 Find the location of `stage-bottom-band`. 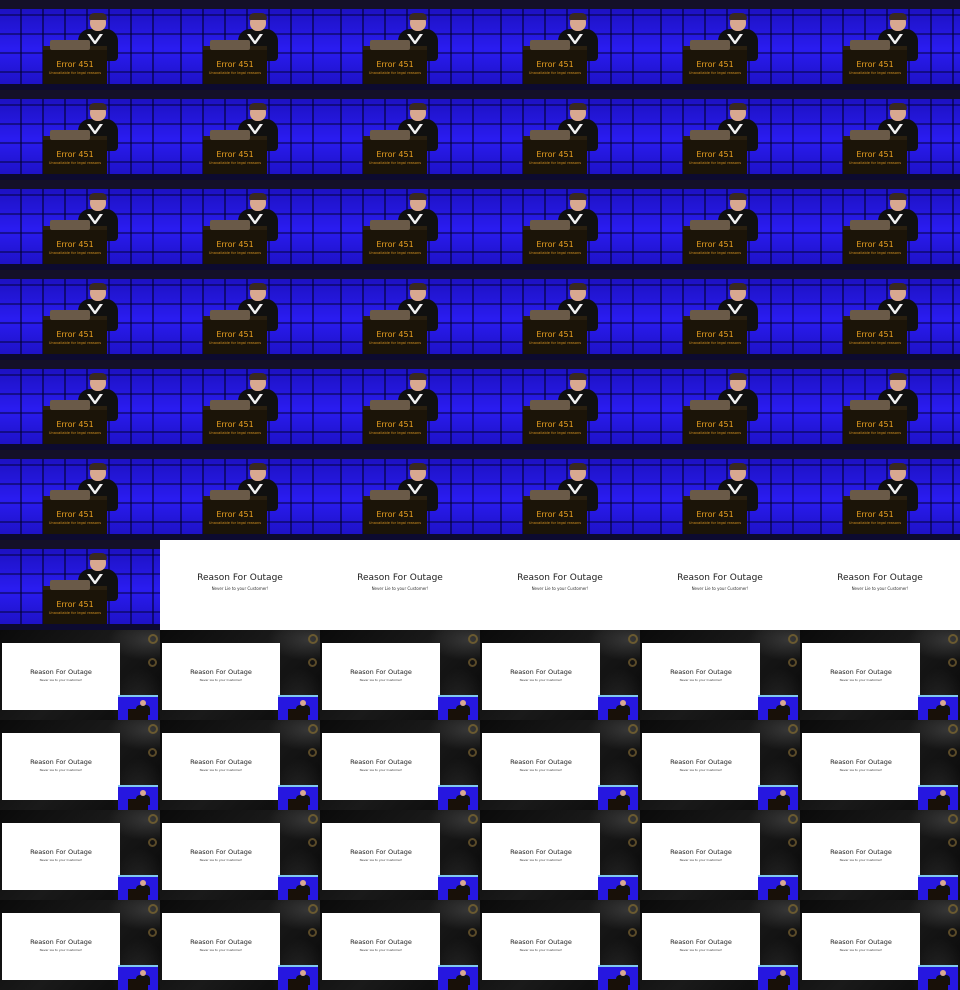

stage-bottom-band is located at coordinates (720, 447).